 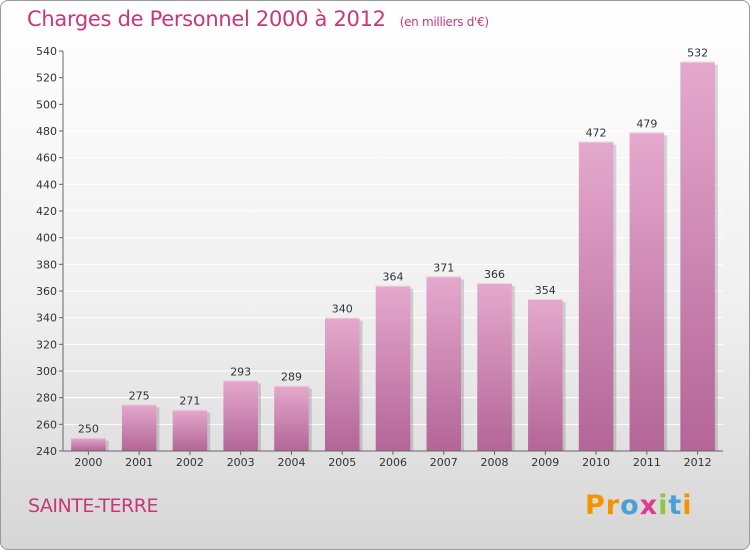 What do you see at coordinates (444, 462) in the screenshot?
I see `x-tick-label: 2007` at bounding box center [444, 462].